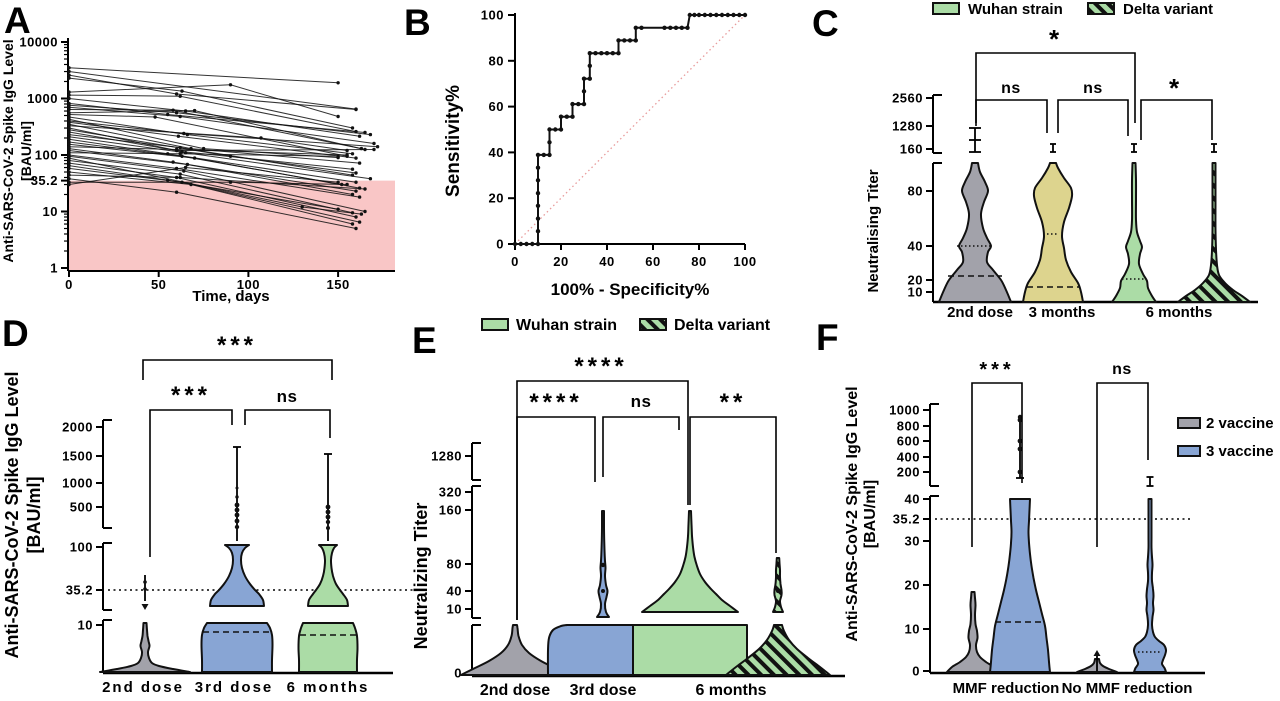  I want to click on violin-2nd-dose, so click(975, 232).